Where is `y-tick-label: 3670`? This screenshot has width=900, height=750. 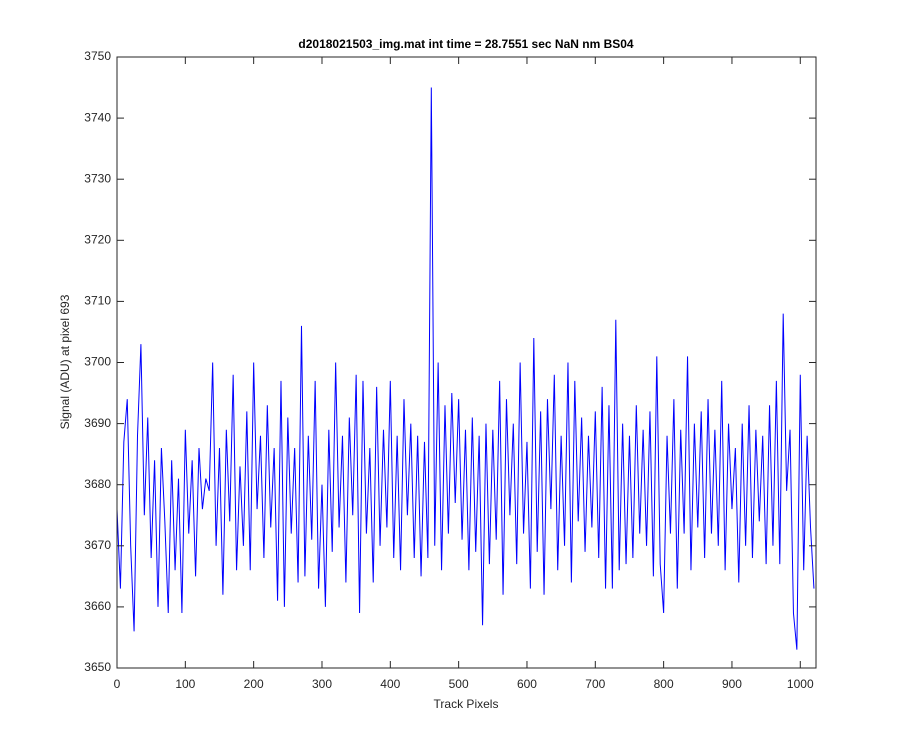 y-tick-label: 3670 is located at coordinates (97, 545).